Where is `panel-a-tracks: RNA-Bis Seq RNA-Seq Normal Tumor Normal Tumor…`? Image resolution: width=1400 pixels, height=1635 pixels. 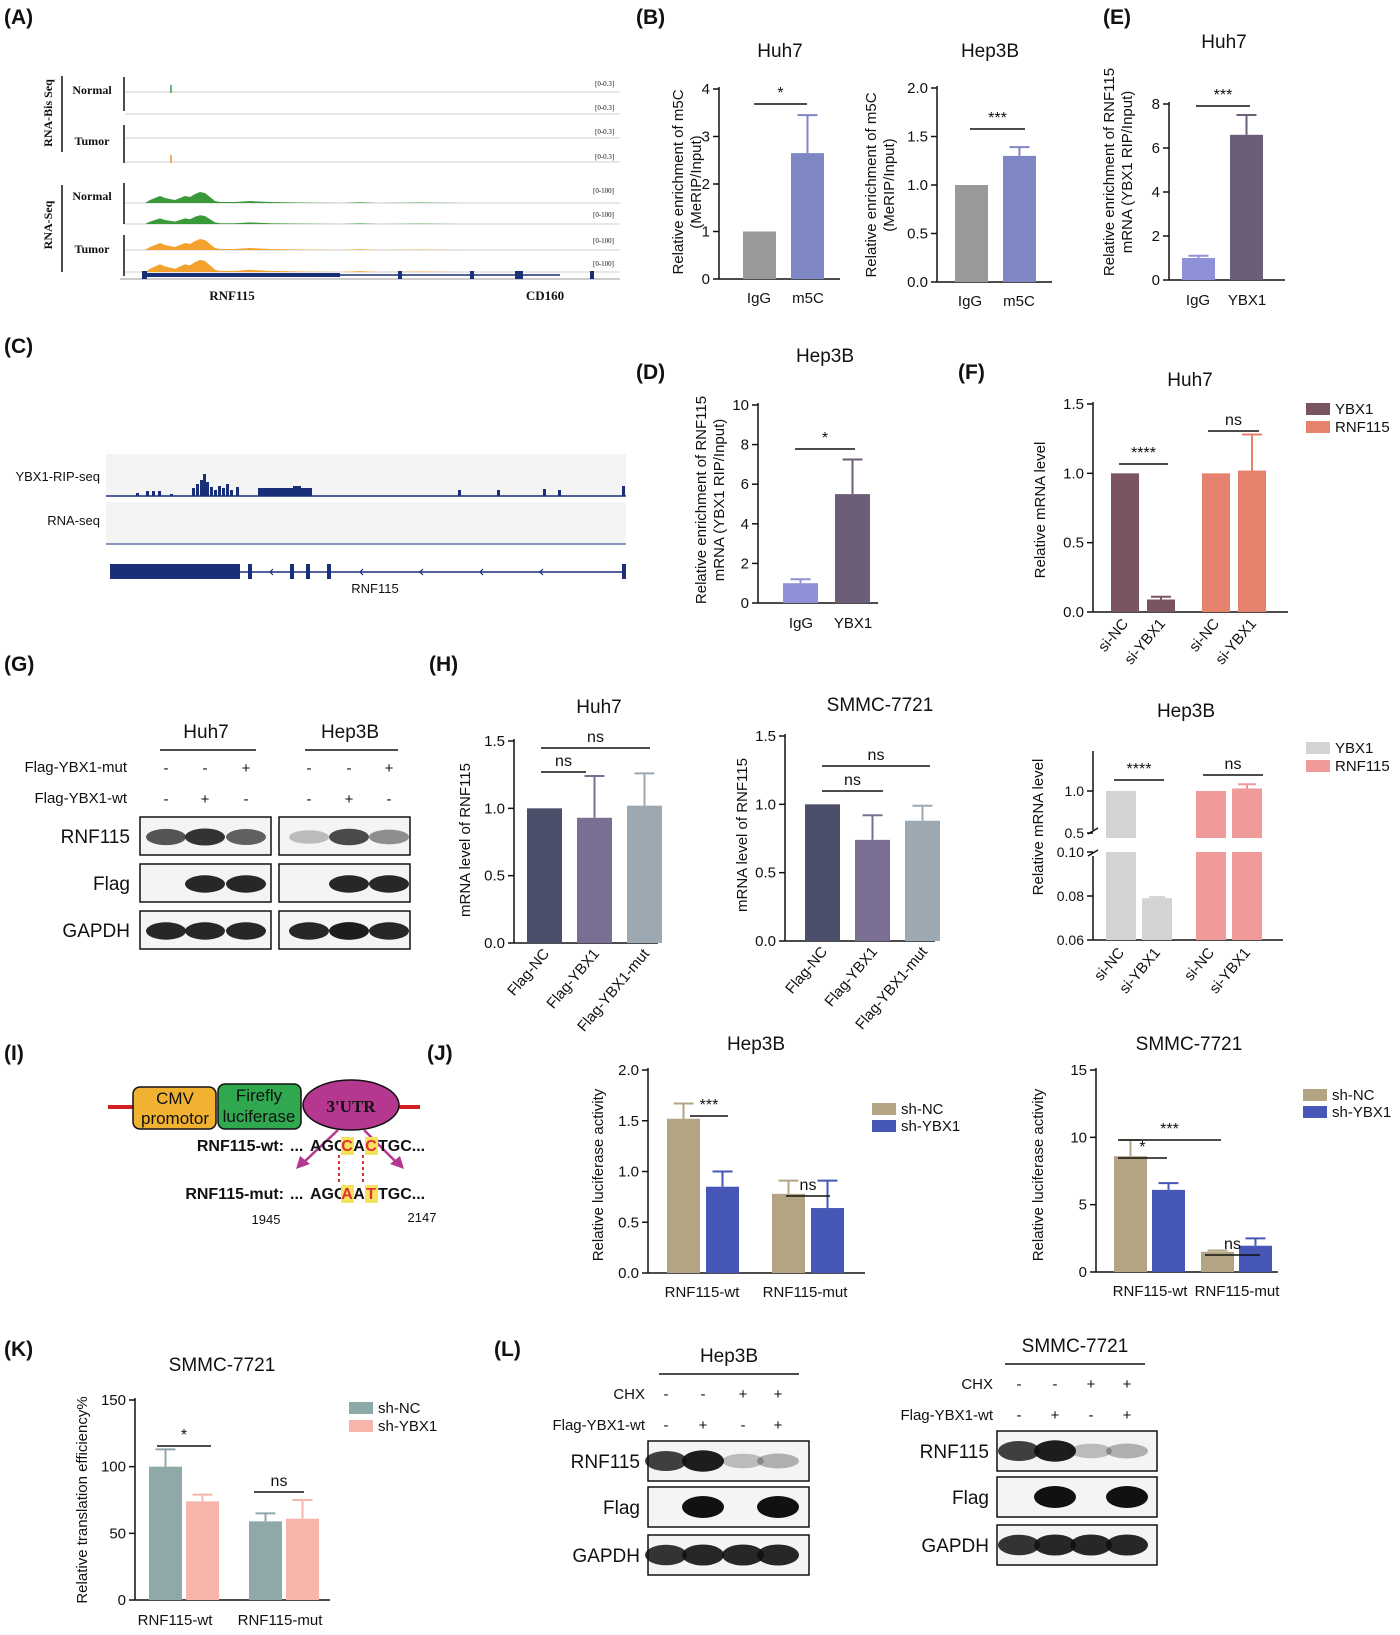 panel-a-tracks: RNA-Bis Seq RNA-Seq Normal Tumor Normal Tumor… is located at coordinates (330, 189).